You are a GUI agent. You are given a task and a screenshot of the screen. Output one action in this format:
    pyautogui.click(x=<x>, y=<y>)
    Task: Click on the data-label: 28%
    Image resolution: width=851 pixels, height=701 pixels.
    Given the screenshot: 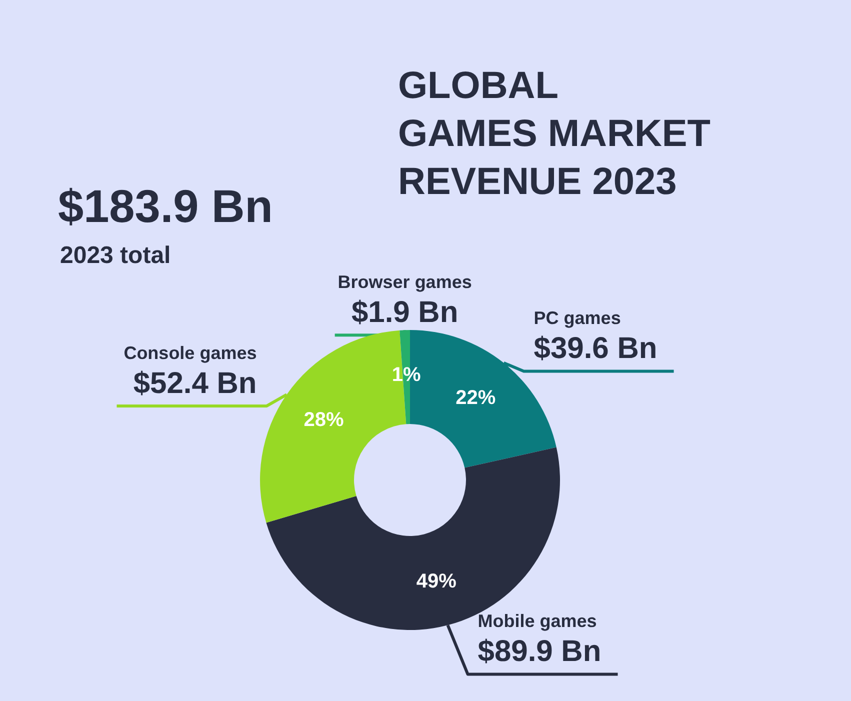 What is the action you would take?
    pyautogui.click(x=324, y=420)
    